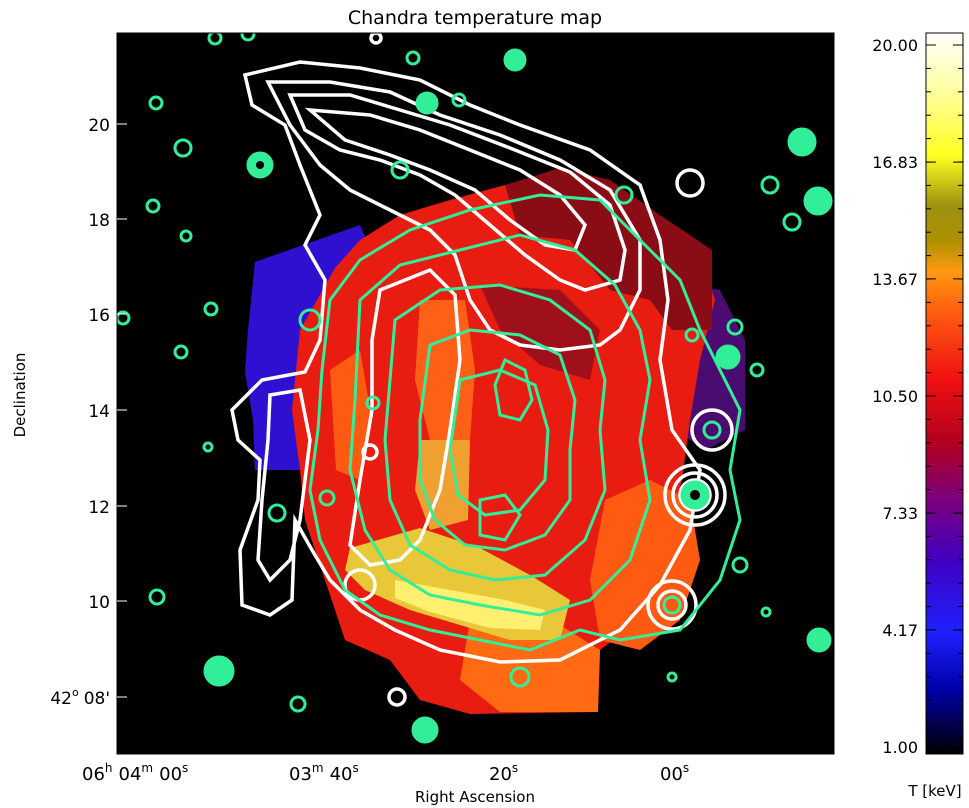 The width and height of the screenshot is (969, 808). I want to click on x-tick-h-unit: h, so click(109, 768).